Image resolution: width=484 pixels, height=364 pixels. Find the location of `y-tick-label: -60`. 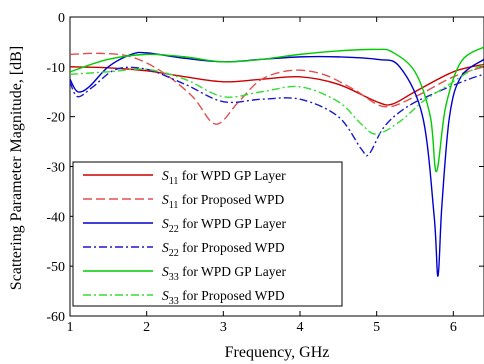

y-tick-label: -60 is located at coordinates (55, 317).